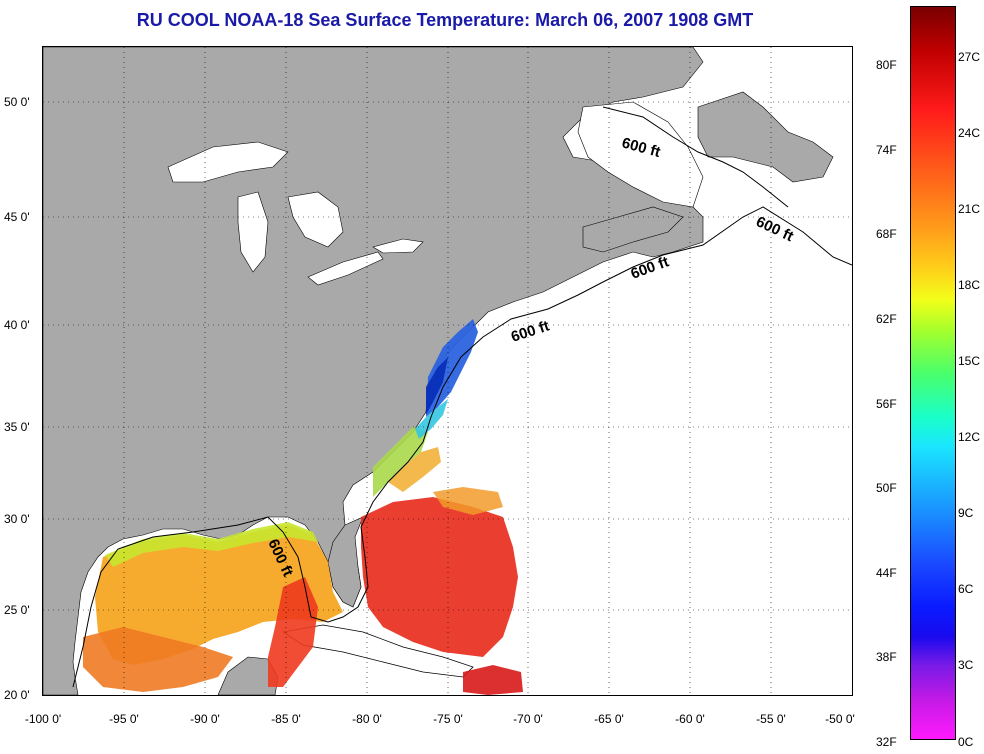  I want to click on colorbar-fahrenheit-label: 44F, so click(886, 573).